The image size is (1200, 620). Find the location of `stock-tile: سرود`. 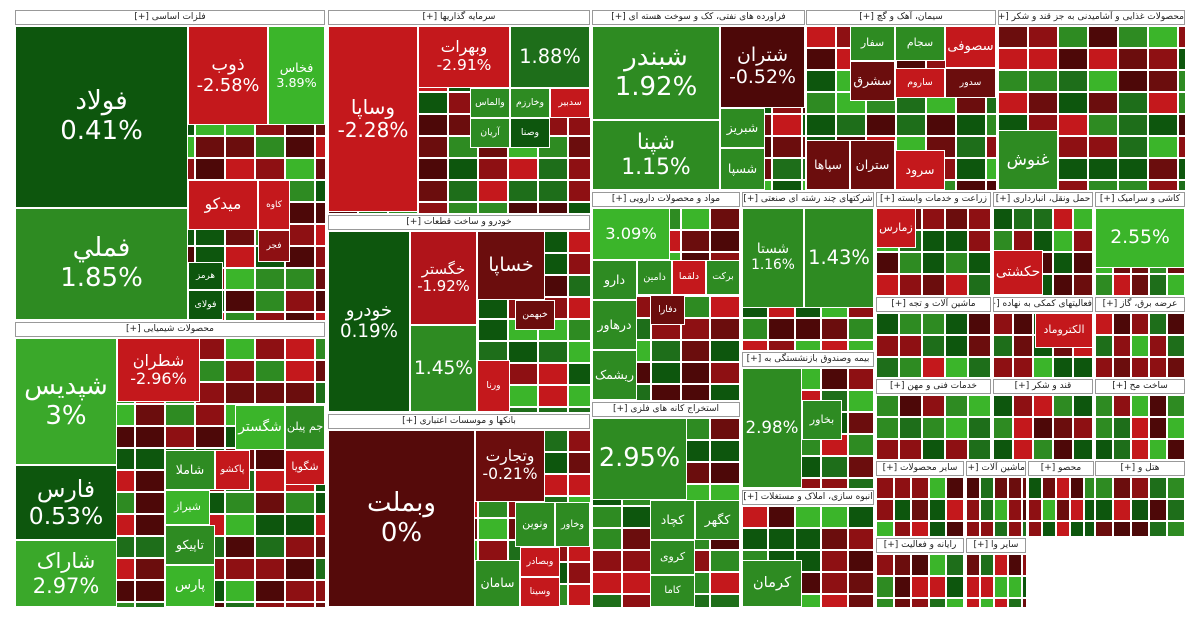

stock-tile: سرود is located at coordinates (920, 170).